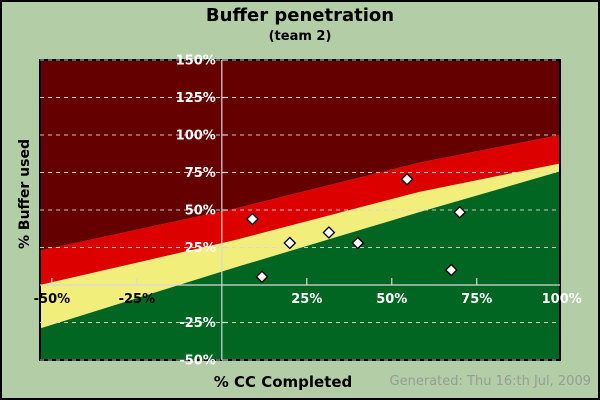 The image size is (600, 400). What do you see at coordinates (200, 173) in the screenshot?
I see `y-tick-label-75: 75%` at bounding box center [200, 173].